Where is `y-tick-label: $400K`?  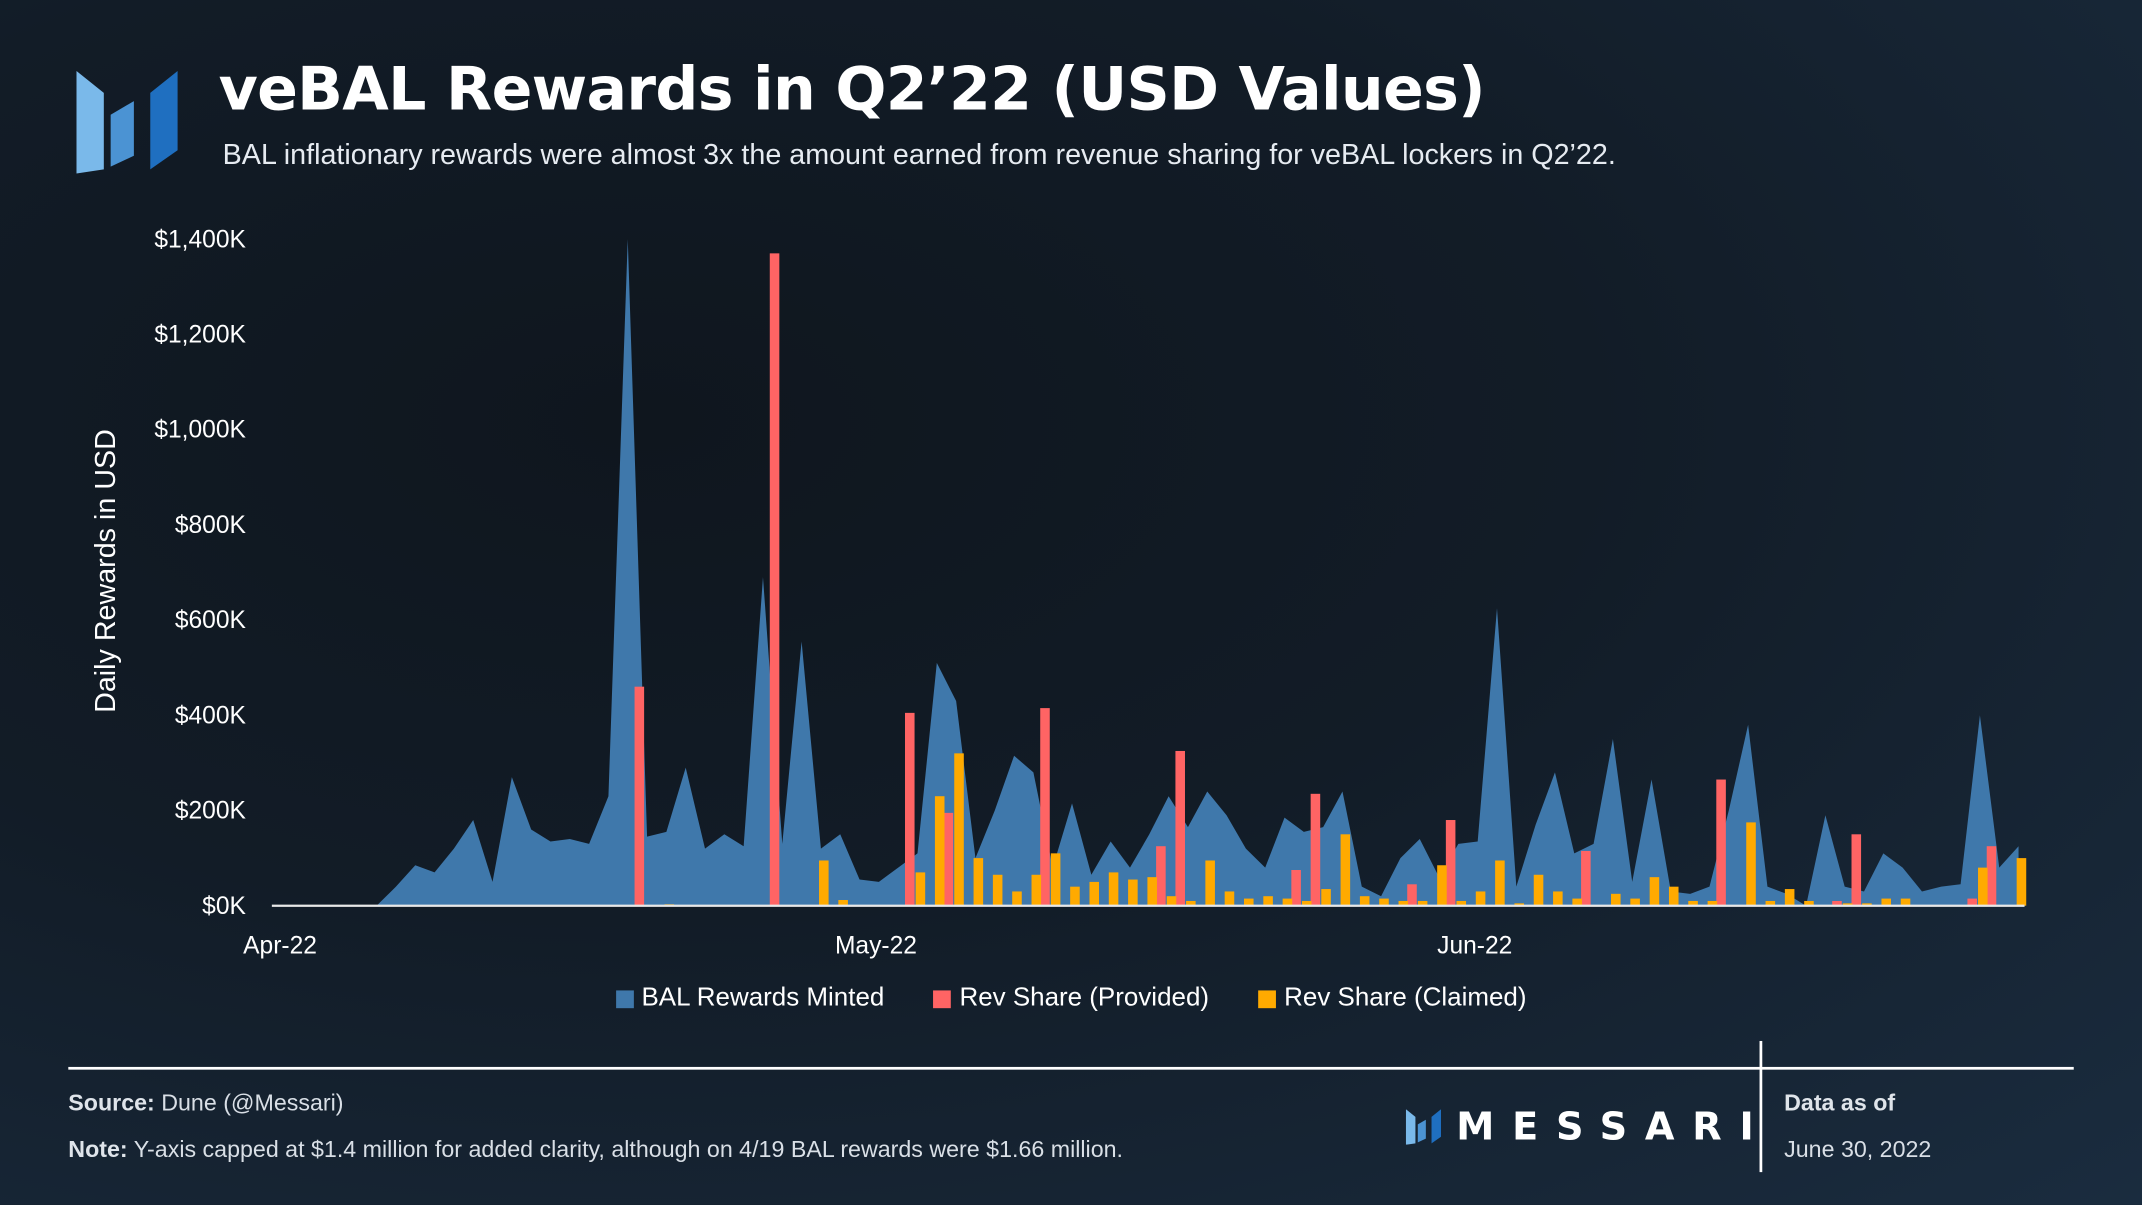
y-tick-label: $400K is located at coordinates (211, 715).